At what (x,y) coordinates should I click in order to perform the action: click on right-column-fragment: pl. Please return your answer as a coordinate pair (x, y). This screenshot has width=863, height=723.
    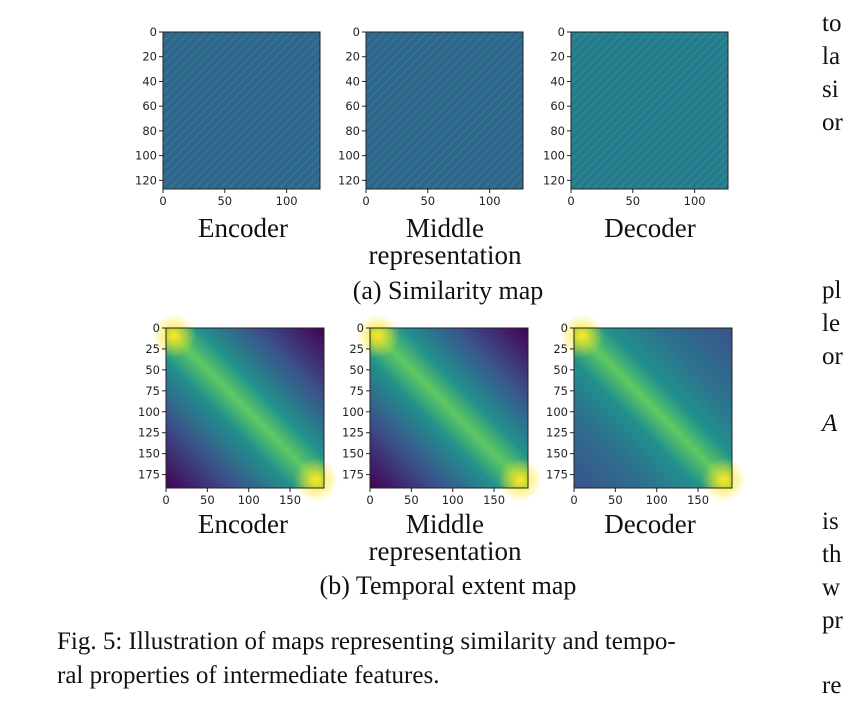
    Looking at the image, I should click on (832, 290).